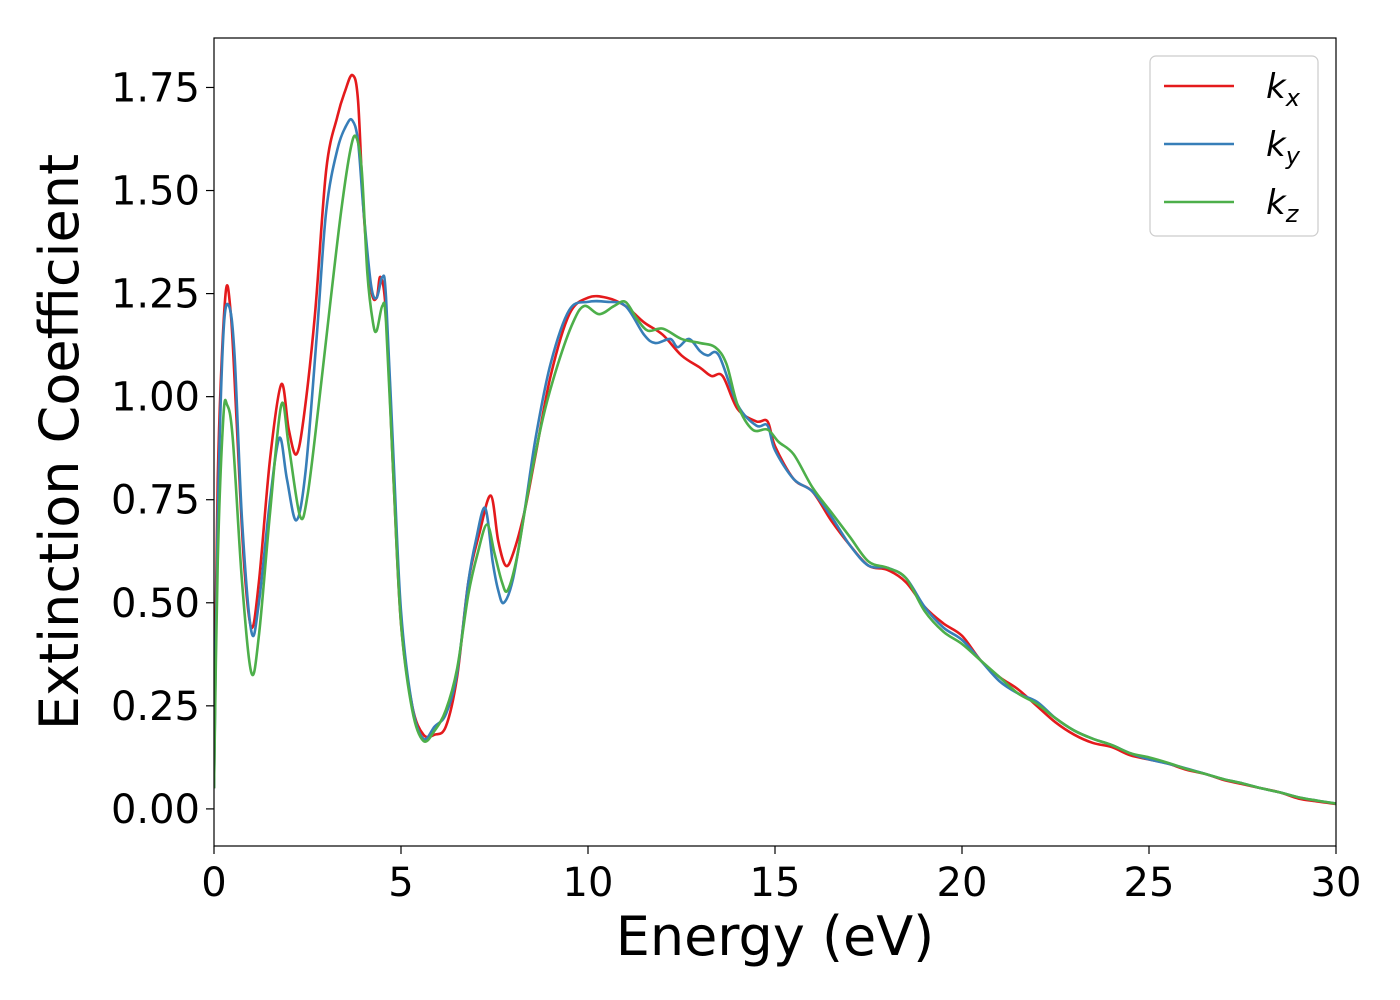 The width and height of the screenshot is (1400, 1000). What do you see at coordinates (155, 192) in the screenshot?
I see `y-tick-label: 1.50` at bounding box center [155, 192].